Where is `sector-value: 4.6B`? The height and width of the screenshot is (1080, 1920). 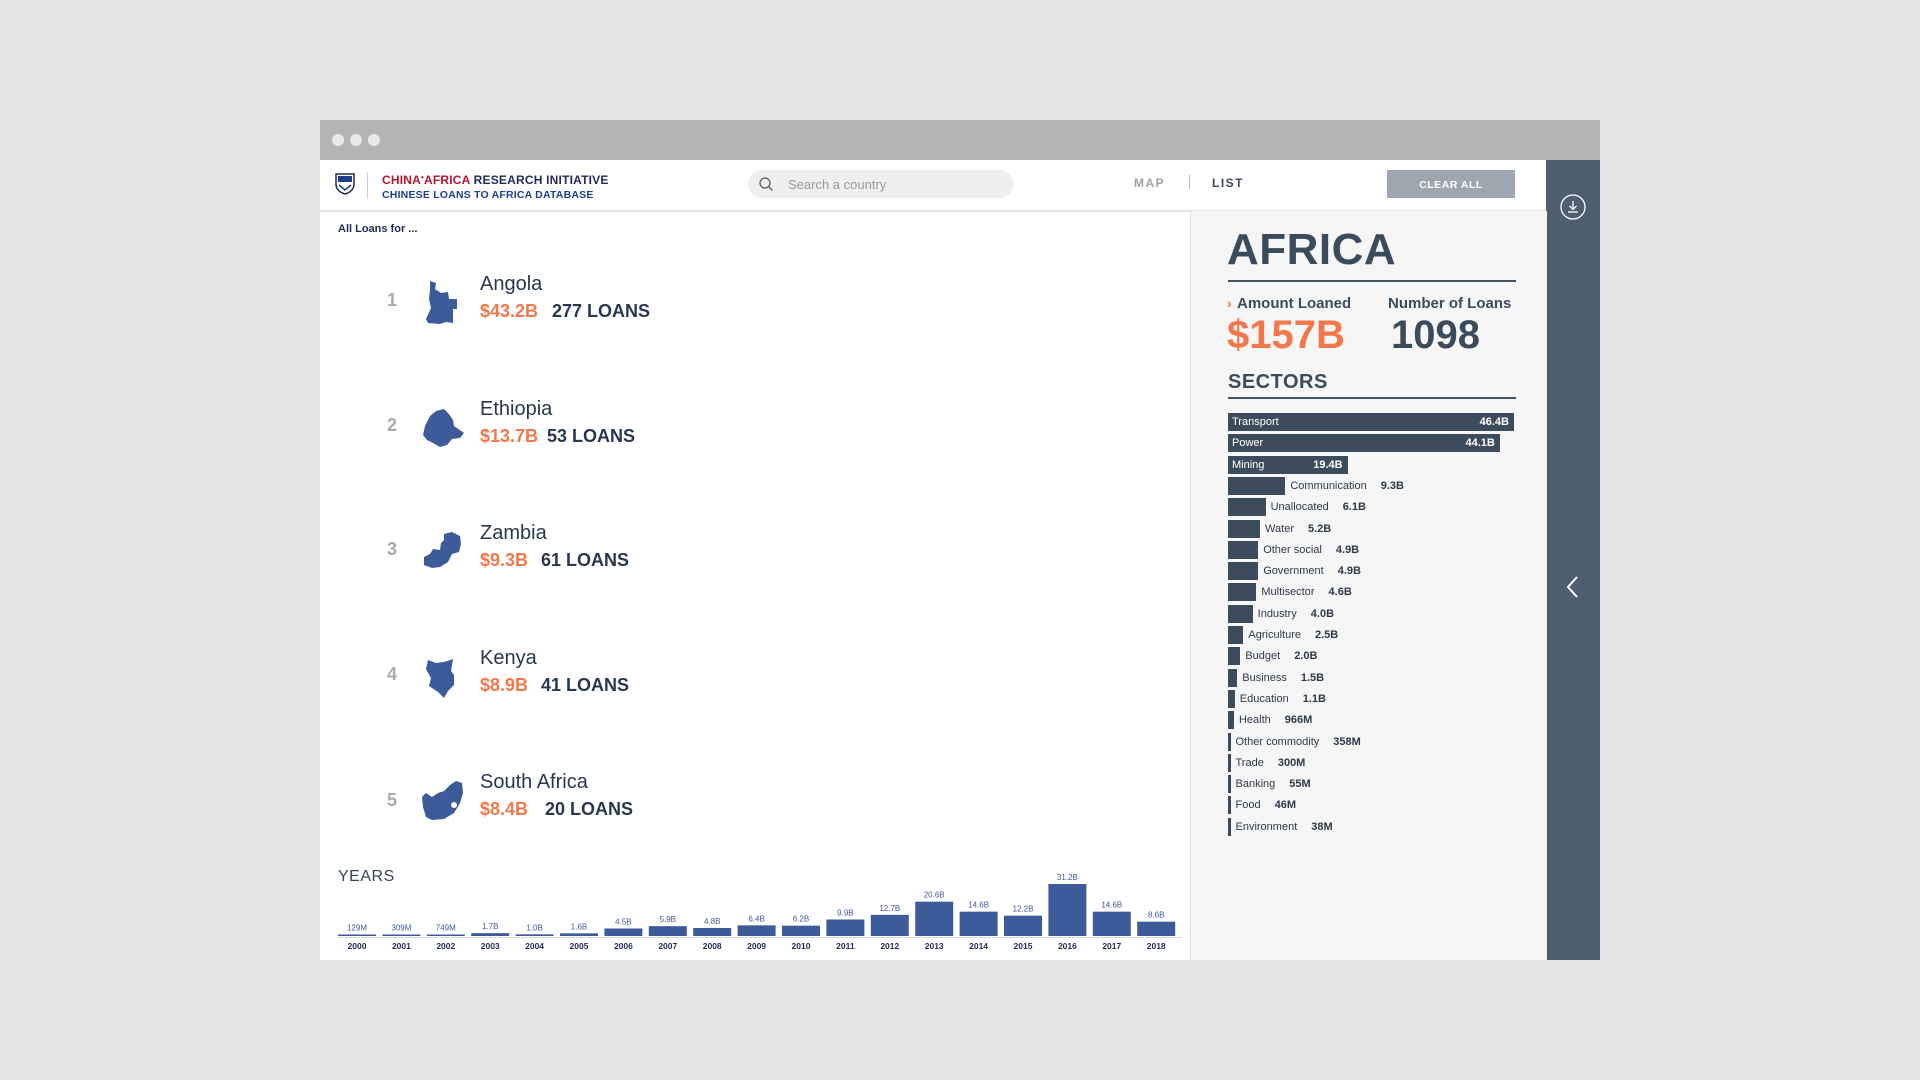
sector-value: 4.6B is located at coordinates (1340, 592).